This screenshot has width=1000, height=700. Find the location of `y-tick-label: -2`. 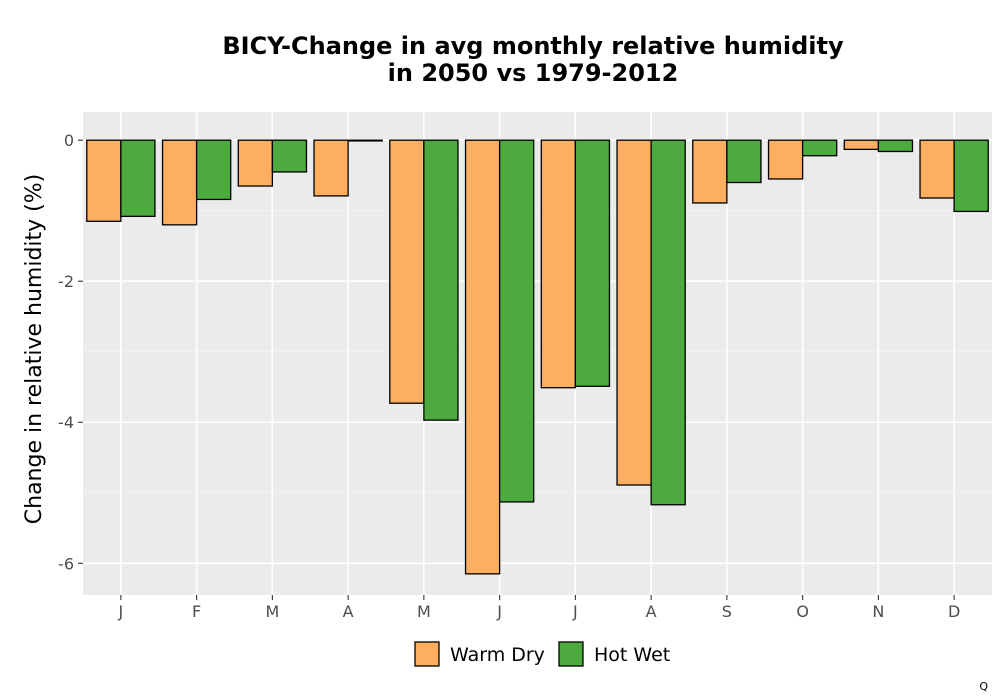

y-tick-label: -2 is located at coordinates (66, 281).